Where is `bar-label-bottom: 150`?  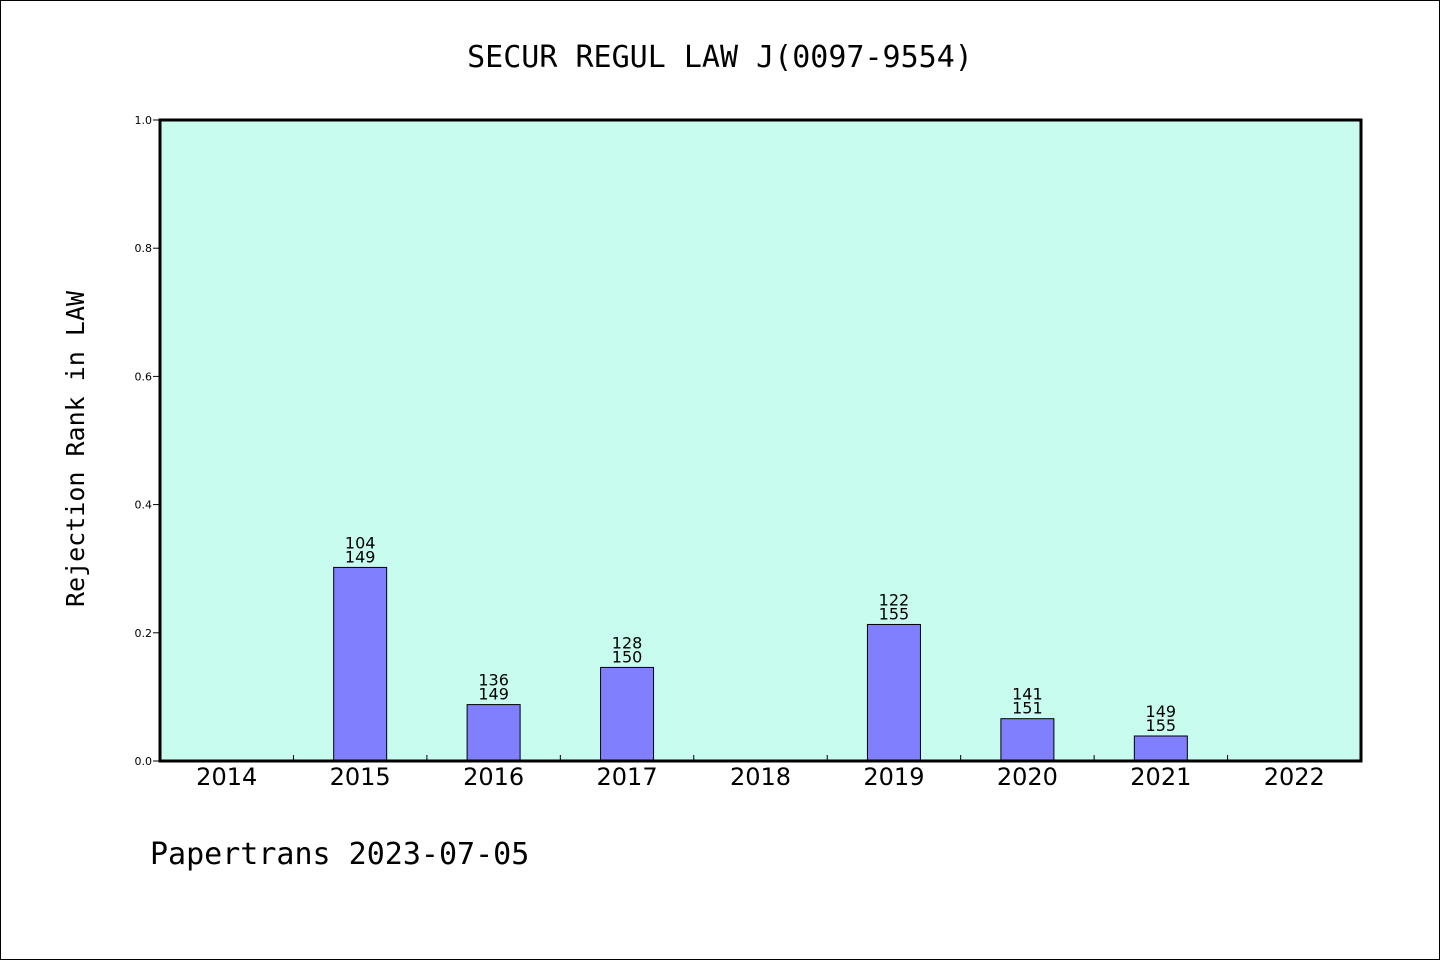 bar-label-bottom: 150 is located at coordinates (627, 656).